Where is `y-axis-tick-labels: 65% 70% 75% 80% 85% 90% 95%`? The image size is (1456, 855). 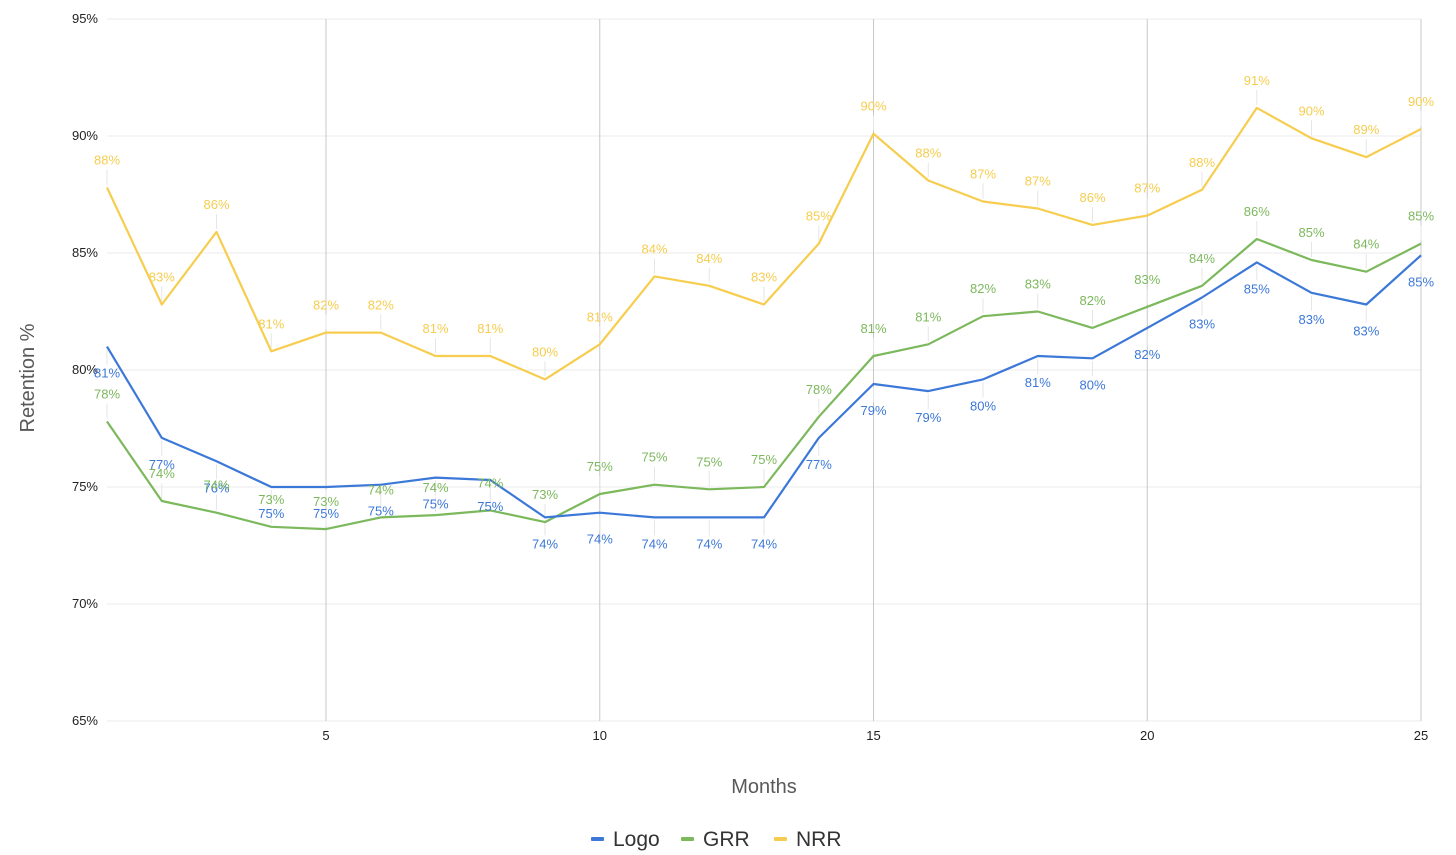 y-axis-tick-labels: 65% 70% 75% 80% 85% 90% 95% is located at coordinates (85, 369).